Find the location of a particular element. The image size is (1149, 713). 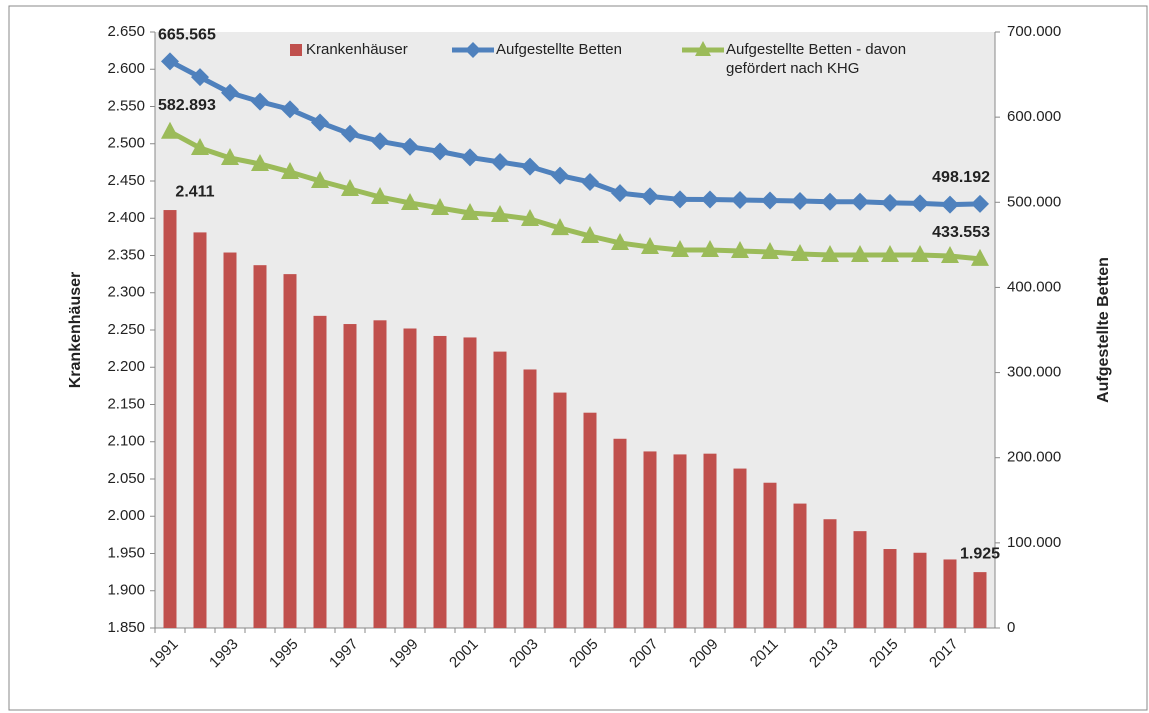

y-tick-label: 1.950 is located at coordinates (126, 552).